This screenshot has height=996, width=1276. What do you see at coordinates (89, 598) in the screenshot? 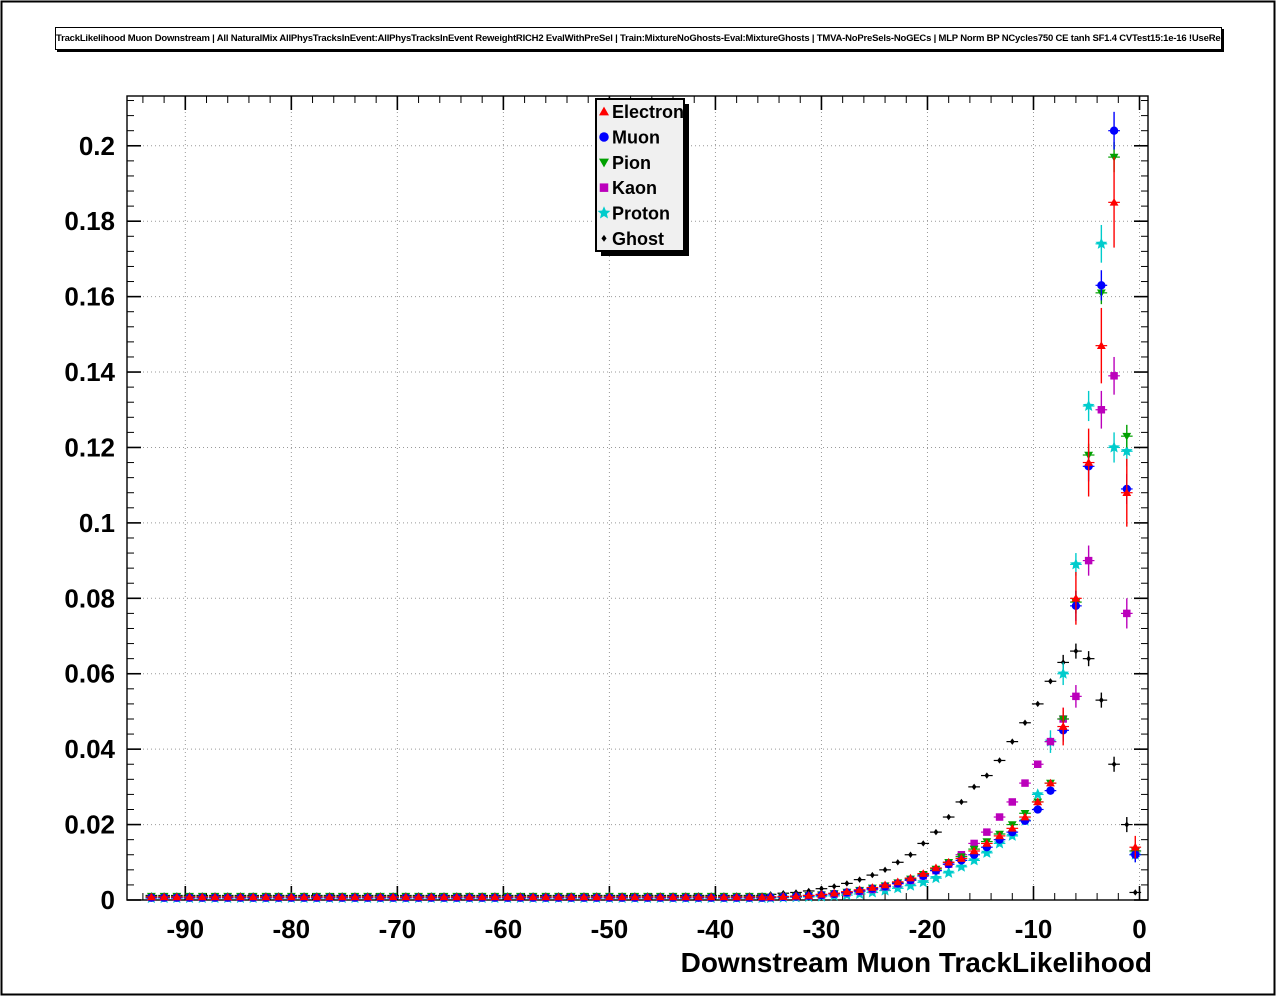
I see `svg-text: 0.08` at bounding box center [89, 598].